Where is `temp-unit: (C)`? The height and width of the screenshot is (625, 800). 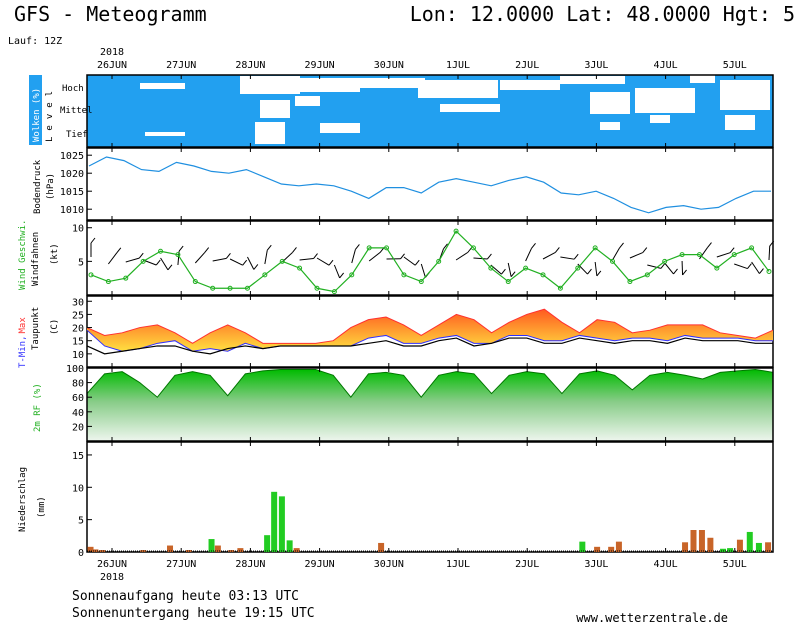
temp-unit: (C) is located at coordinates (55, 327).